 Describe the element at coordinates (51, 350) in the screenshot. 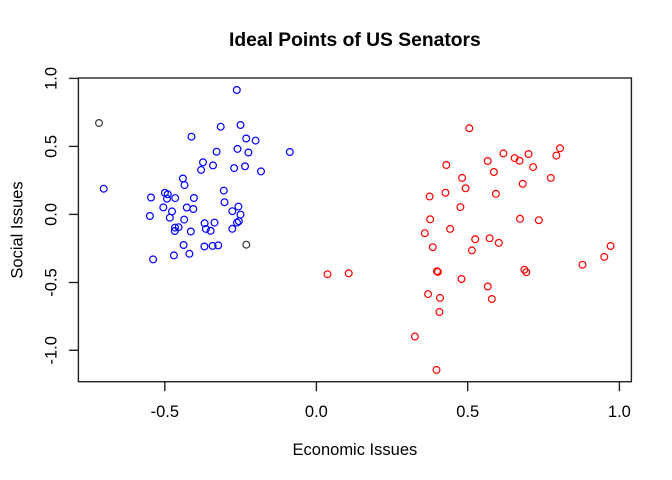

I see `svg-text: -1.0` at that location.